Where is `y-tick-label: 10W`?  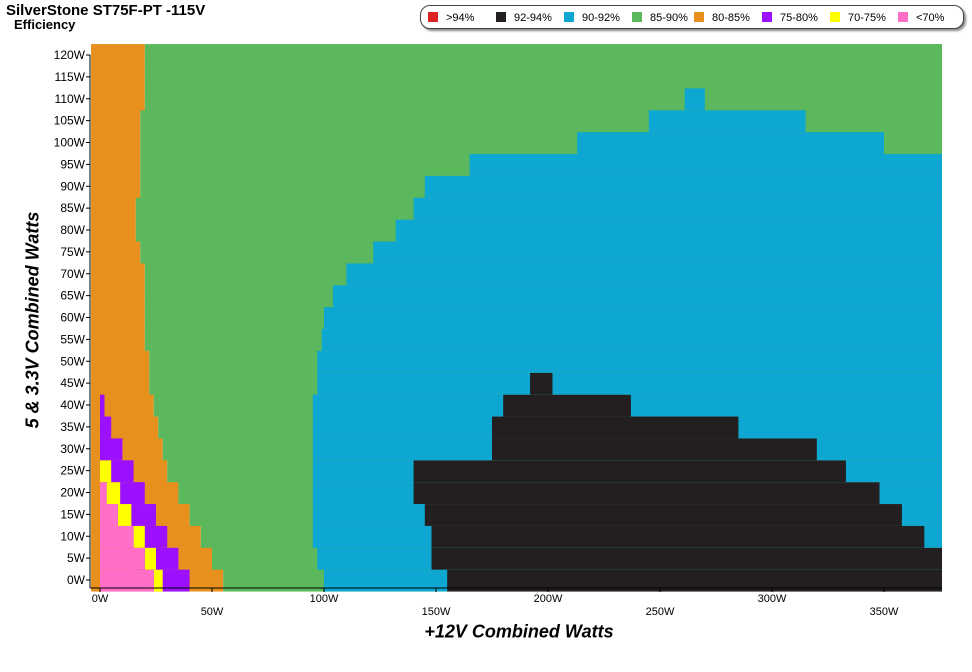
y-tick-label: 10W is located at coordinates (72, 536).